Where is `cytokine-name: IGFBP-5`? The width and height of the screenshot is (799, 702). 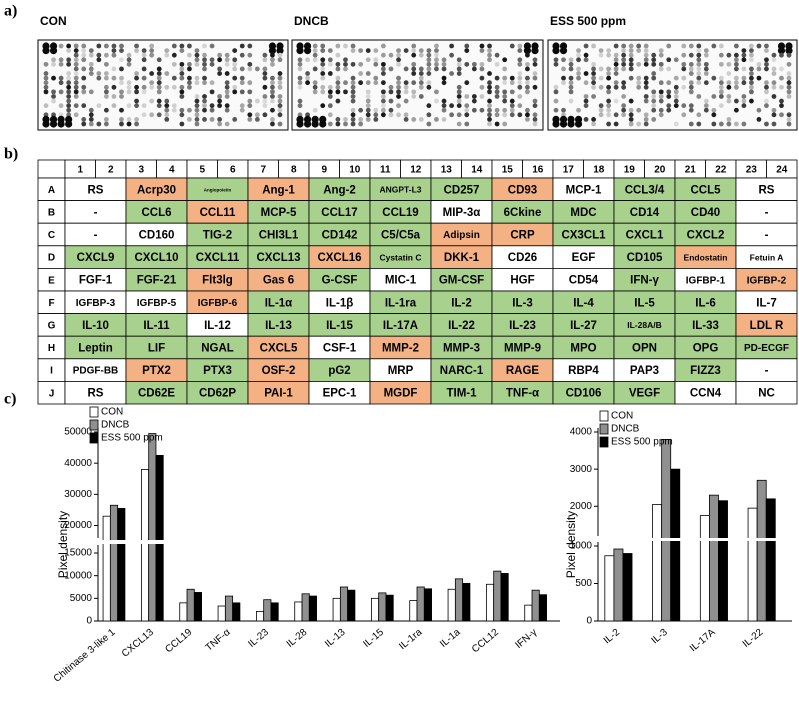
cytokine-name: IGFBP-5 is located at coordinates (157, 303).